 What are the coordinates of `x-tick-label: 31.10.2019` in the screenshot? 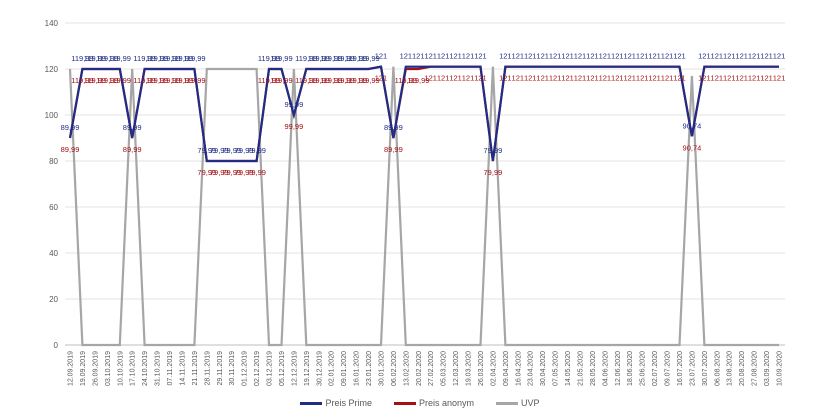 It's located at (158, 368).